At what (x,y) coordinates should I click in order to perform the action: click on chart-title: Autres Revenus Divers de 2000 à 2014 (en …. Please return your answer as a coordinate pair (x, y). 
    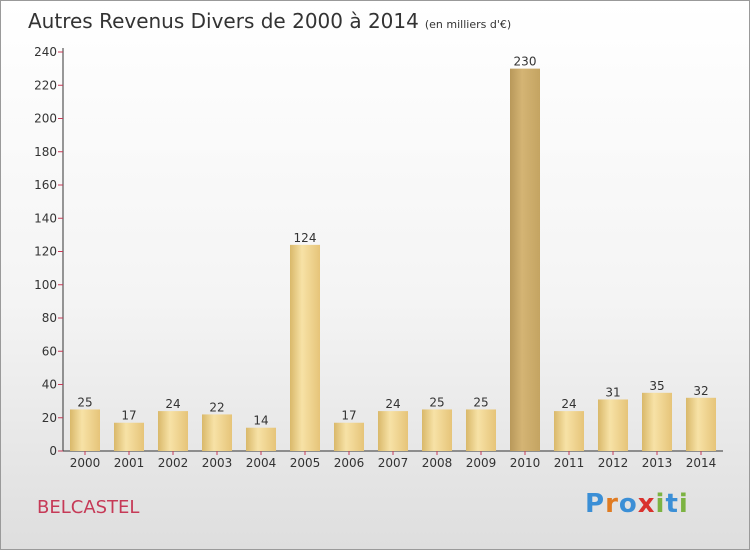
    Looking at the image, I should click on (269, 21).